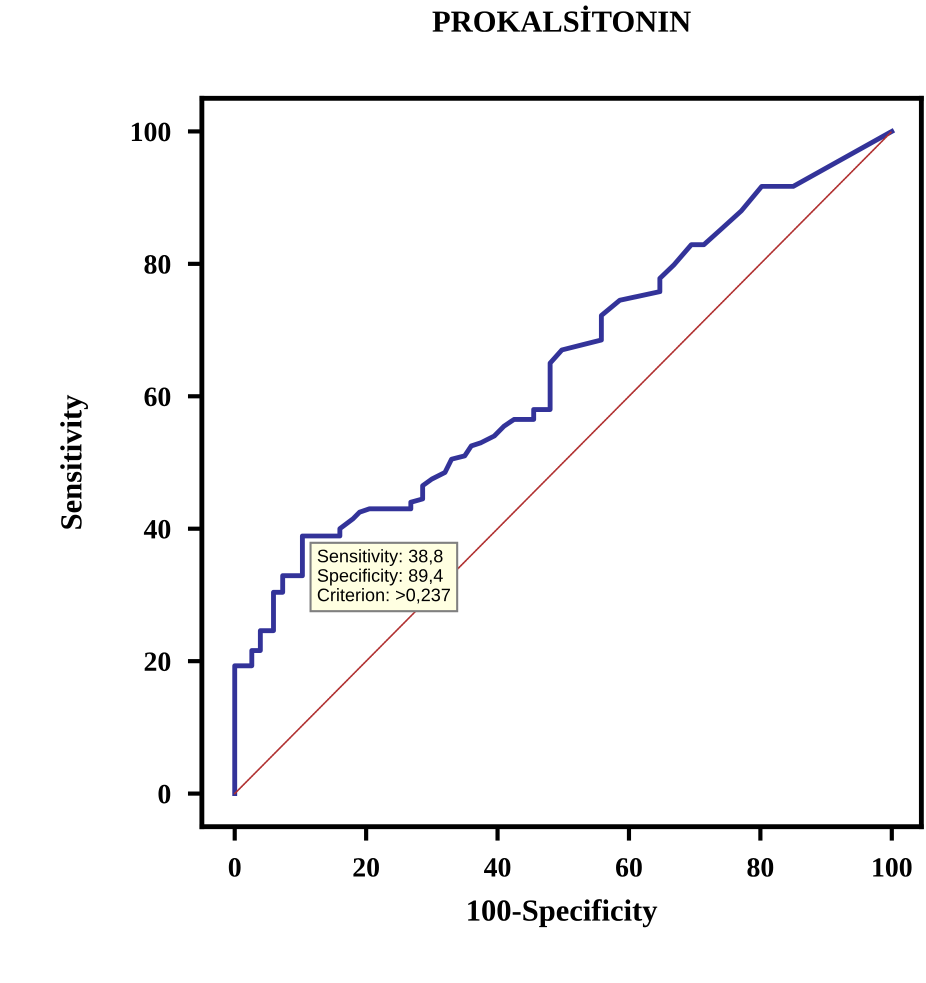  I want to click on annotation: Sensitivity: 38,8 Specificity: 89,4 Criterion: >0,237, so click(384, 576).